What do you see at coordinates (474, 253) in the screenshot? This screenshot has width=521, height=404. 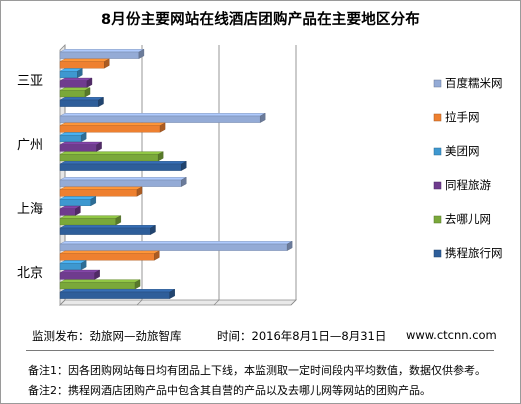 I see `legend-label: 携程旅行网` at bounding box center [474, 253].